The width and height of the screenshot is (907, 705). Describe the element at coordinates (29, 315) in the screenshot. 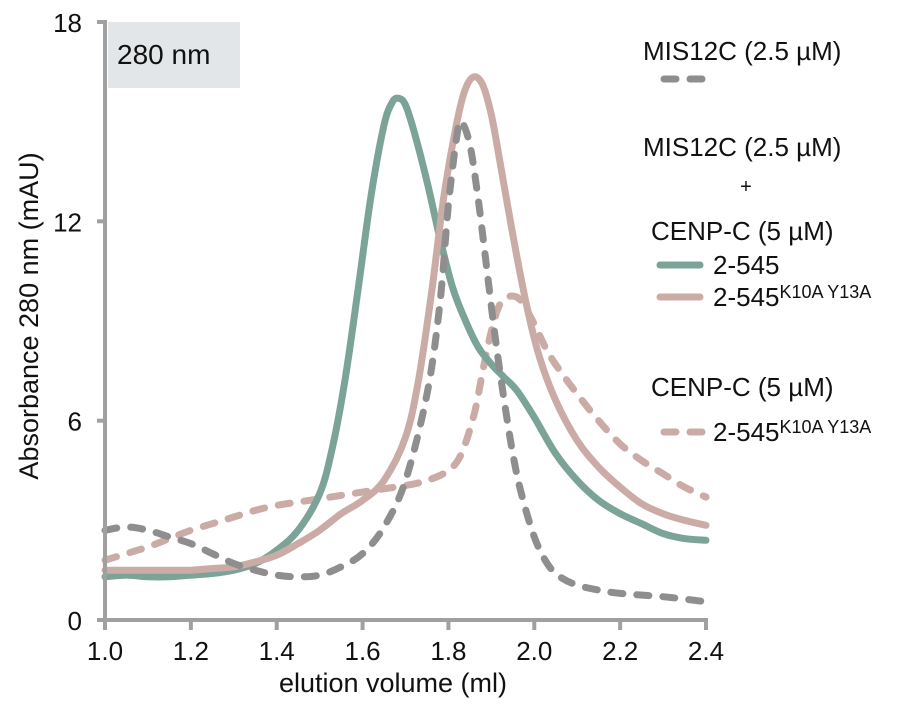

I see `y-axis-title: Absorbance 280 nm (mAU)` at that location.